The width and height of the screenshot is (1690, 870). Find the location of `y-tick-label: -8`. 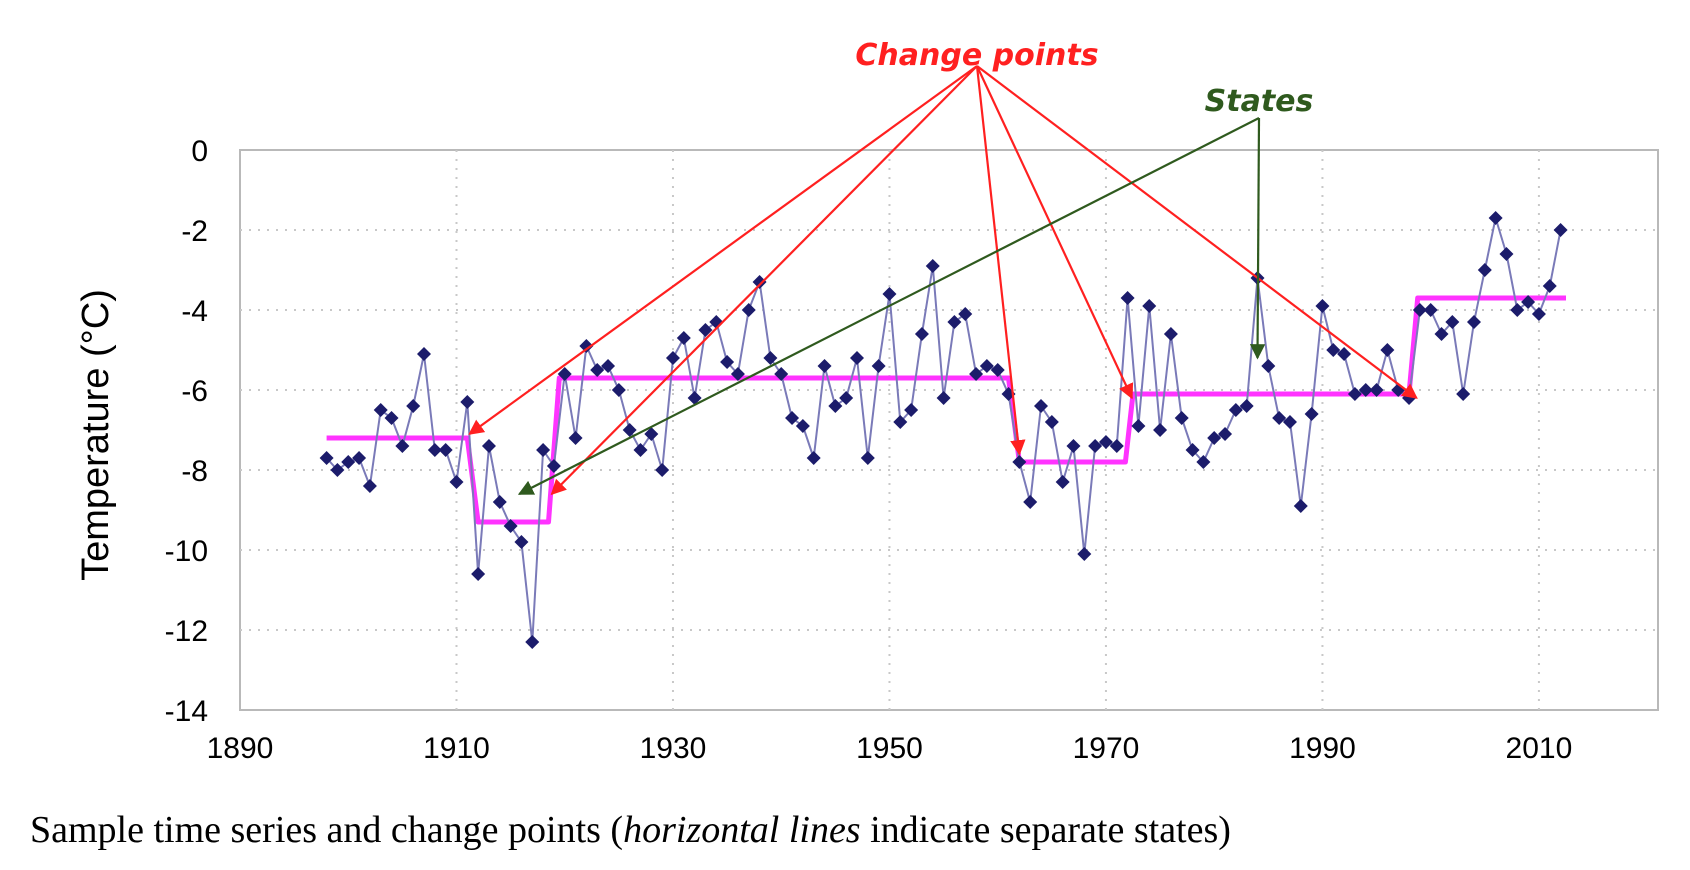

y-tick-label: -8 is located at coordinates (194, 471).